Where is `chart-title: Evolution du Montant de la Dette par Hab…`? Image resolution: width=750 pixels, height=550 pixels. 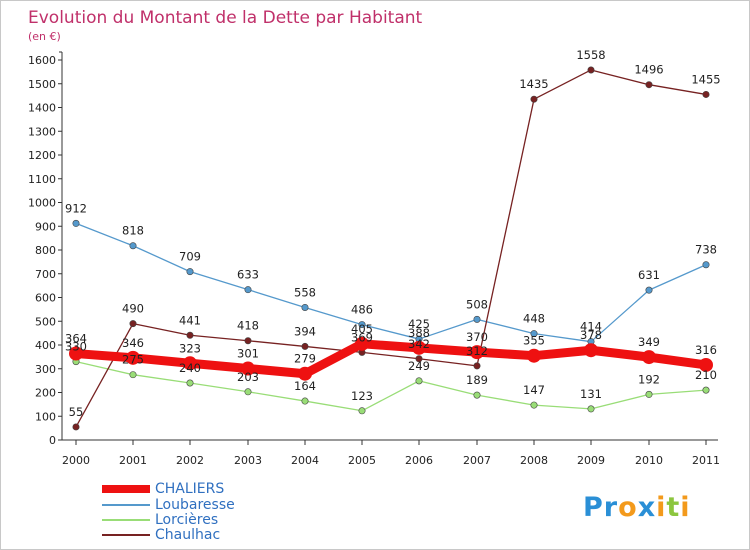
chart-title: Evolution du Montant de la Dette par Hab… is located at coordinates (225, 18).